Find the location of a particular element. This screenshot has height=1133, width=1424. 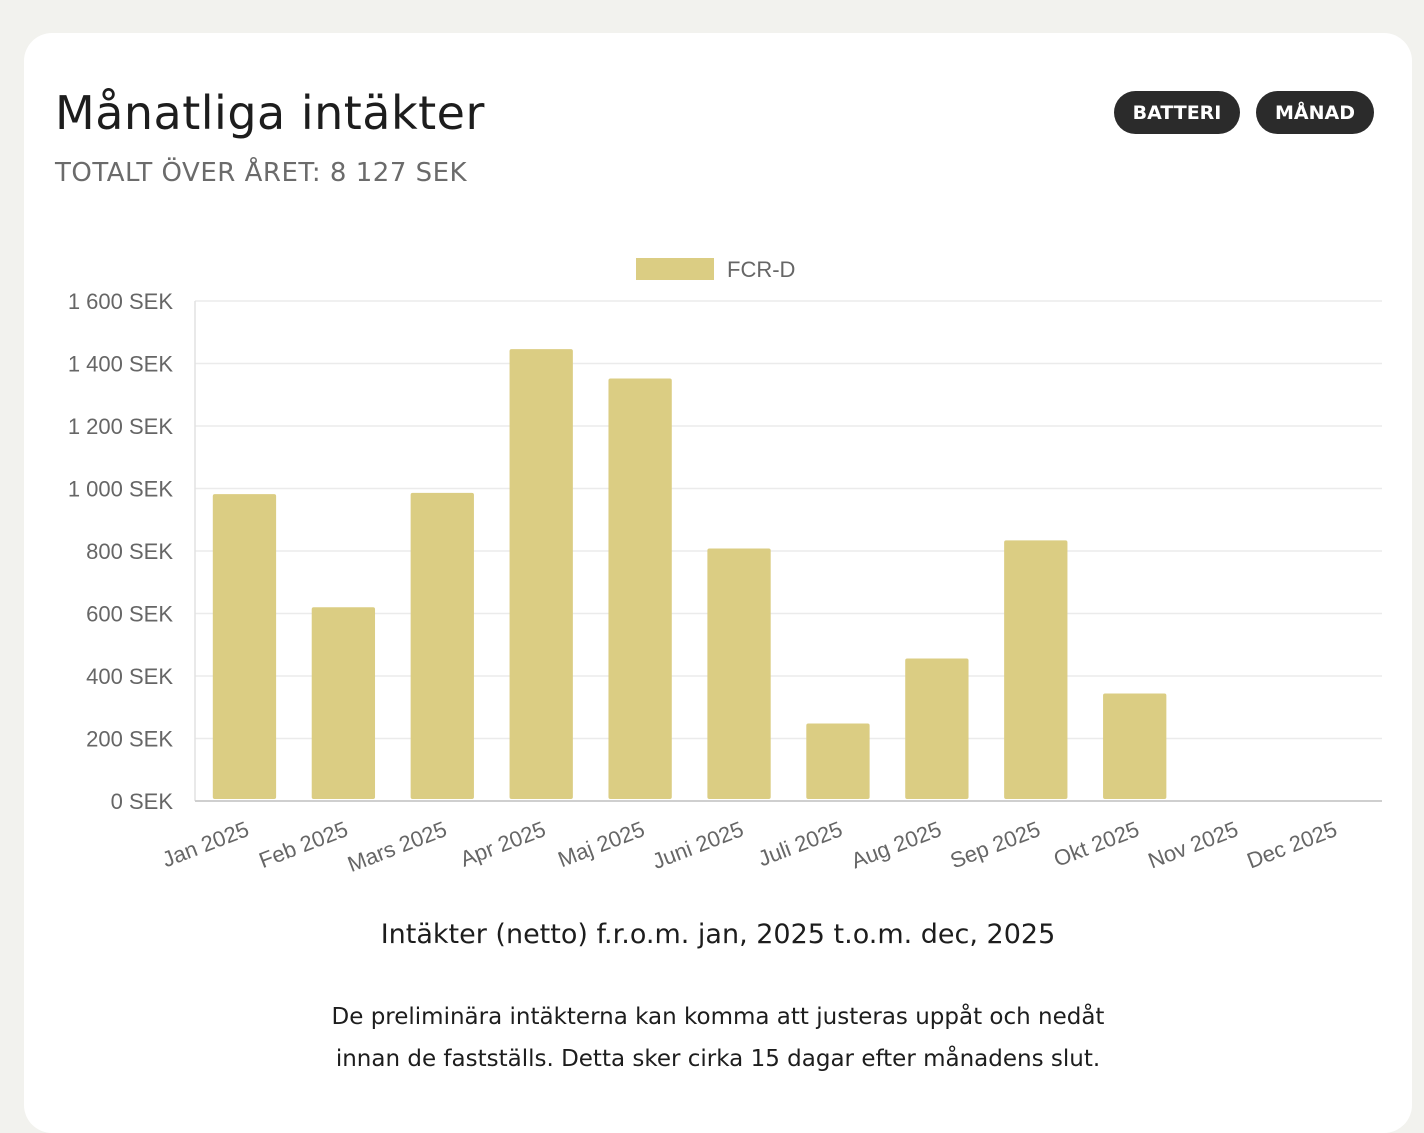

x-tick-label: Juli 2025 is located at coordinates (800, 843).